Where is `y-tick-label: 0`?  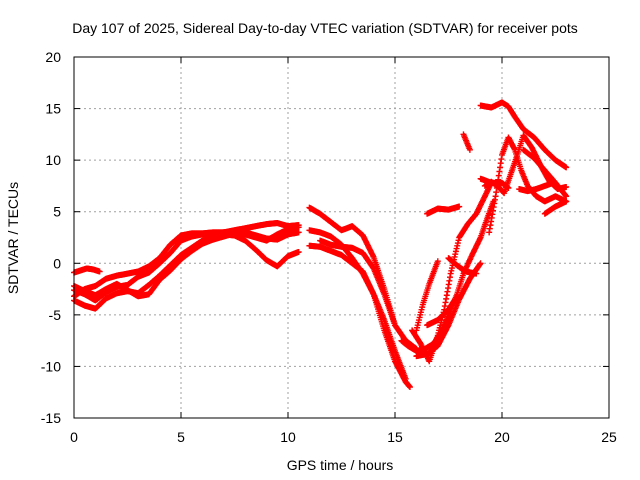 y-tick-label: 0 is located at coordinates (57, 263).